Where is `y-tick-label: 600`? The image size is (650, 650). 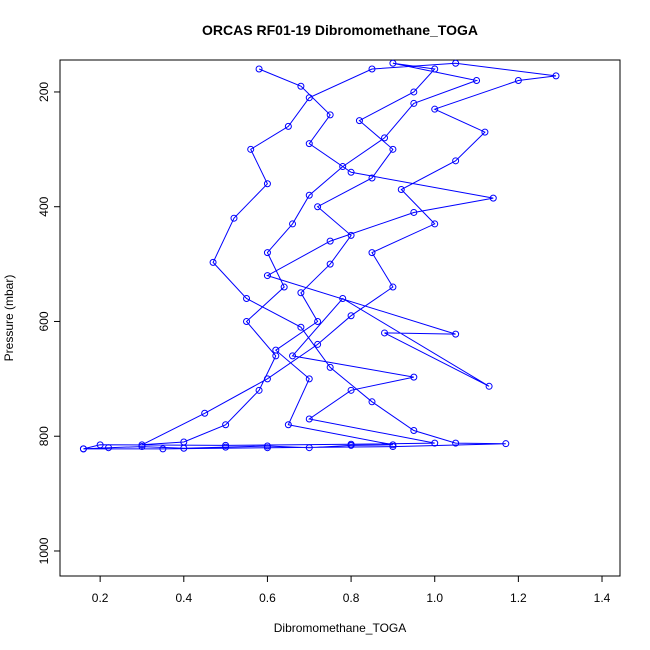
y-tick-label: 600 is located at coordinates (44, 321).